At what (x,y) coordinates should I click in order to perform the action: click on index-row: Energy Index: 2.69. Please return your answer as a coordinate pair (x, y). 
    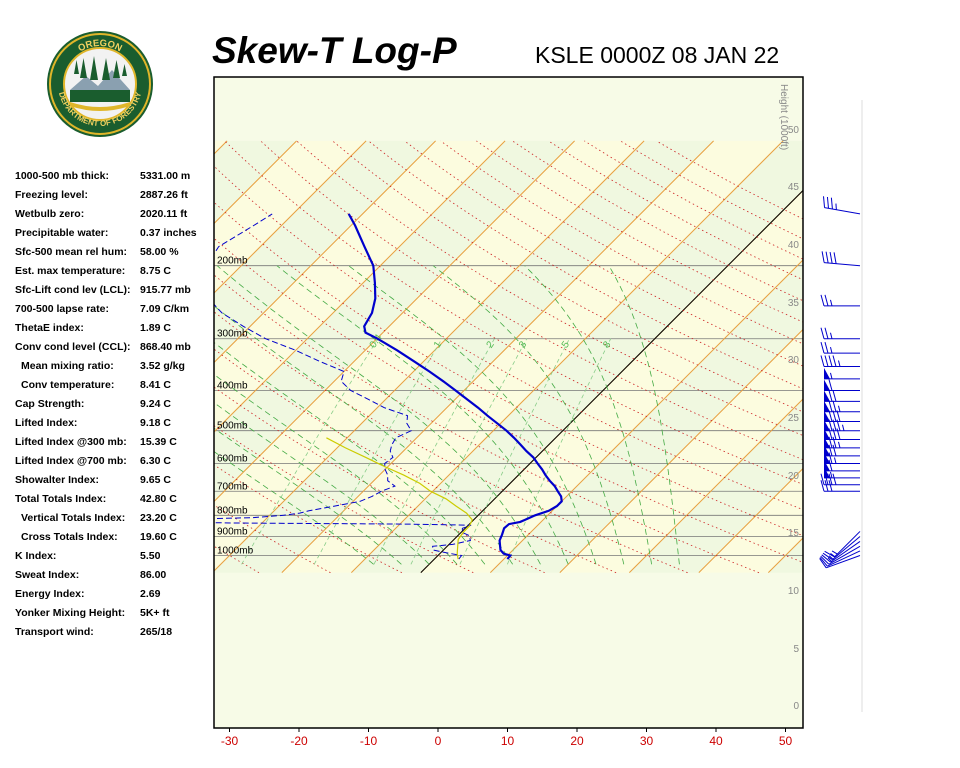
    Looking at the image, I should click on (115, 597).